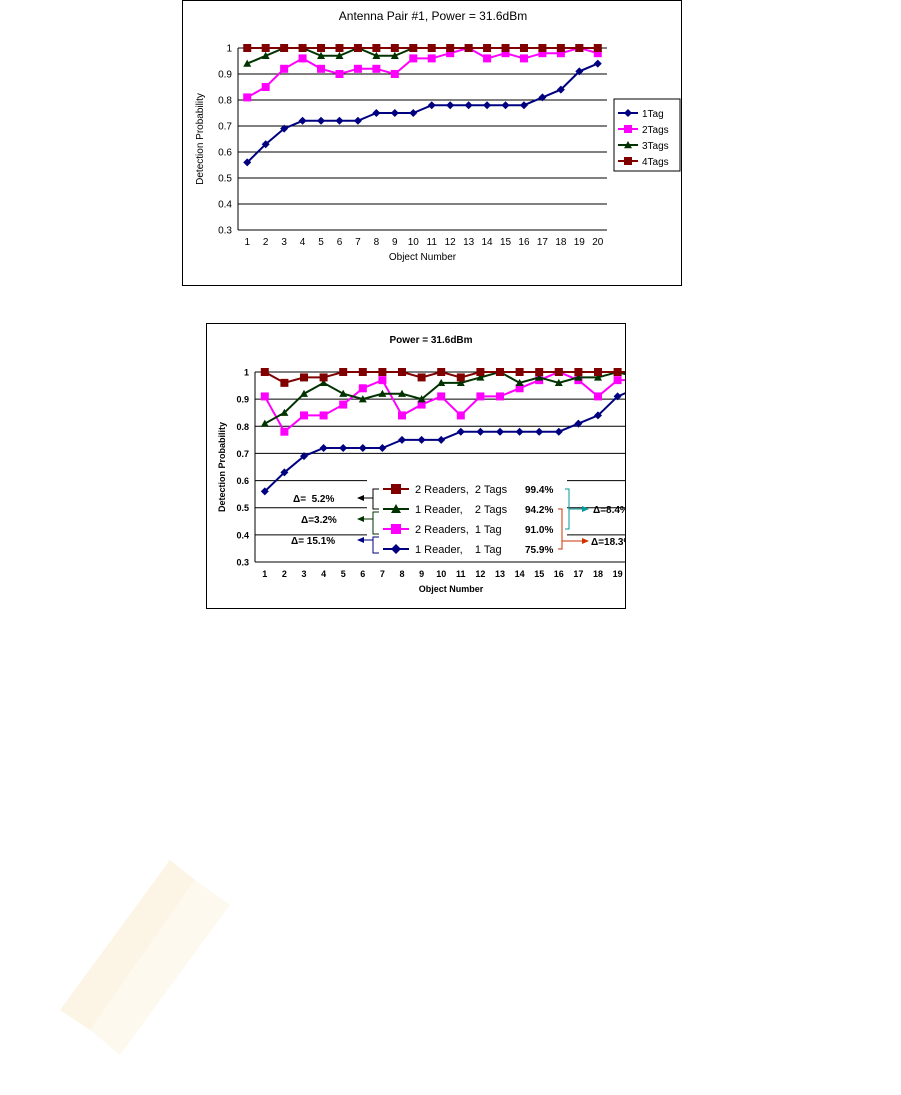 Image resolution: width=901 pixels, height=1095 pixels. Describe the element at coordinates (585, 509) in the screenshot. I see `arrow-right-1-head` at that location.